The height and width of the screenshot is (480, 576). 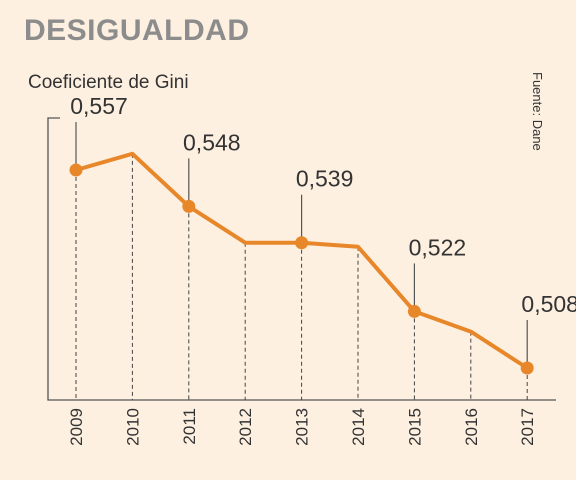 I want to click on source-note: Fuente: Dane, so click(x=537, y=111).